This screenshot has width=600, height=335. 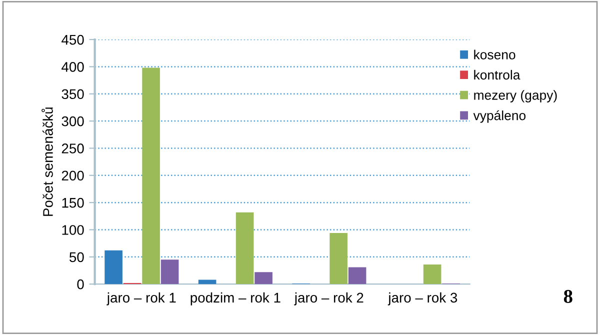 What do you see at coordinates (73, 39) in the screenshot?
I see `y-tick-label: 450` at bounding box center [73, 39].